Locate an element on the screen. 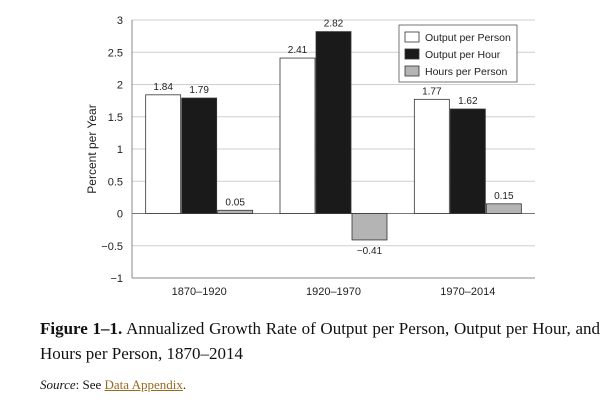 The width and height of the screenshot is (611, 408). source-label: Source is located at coordinates (58, 384).